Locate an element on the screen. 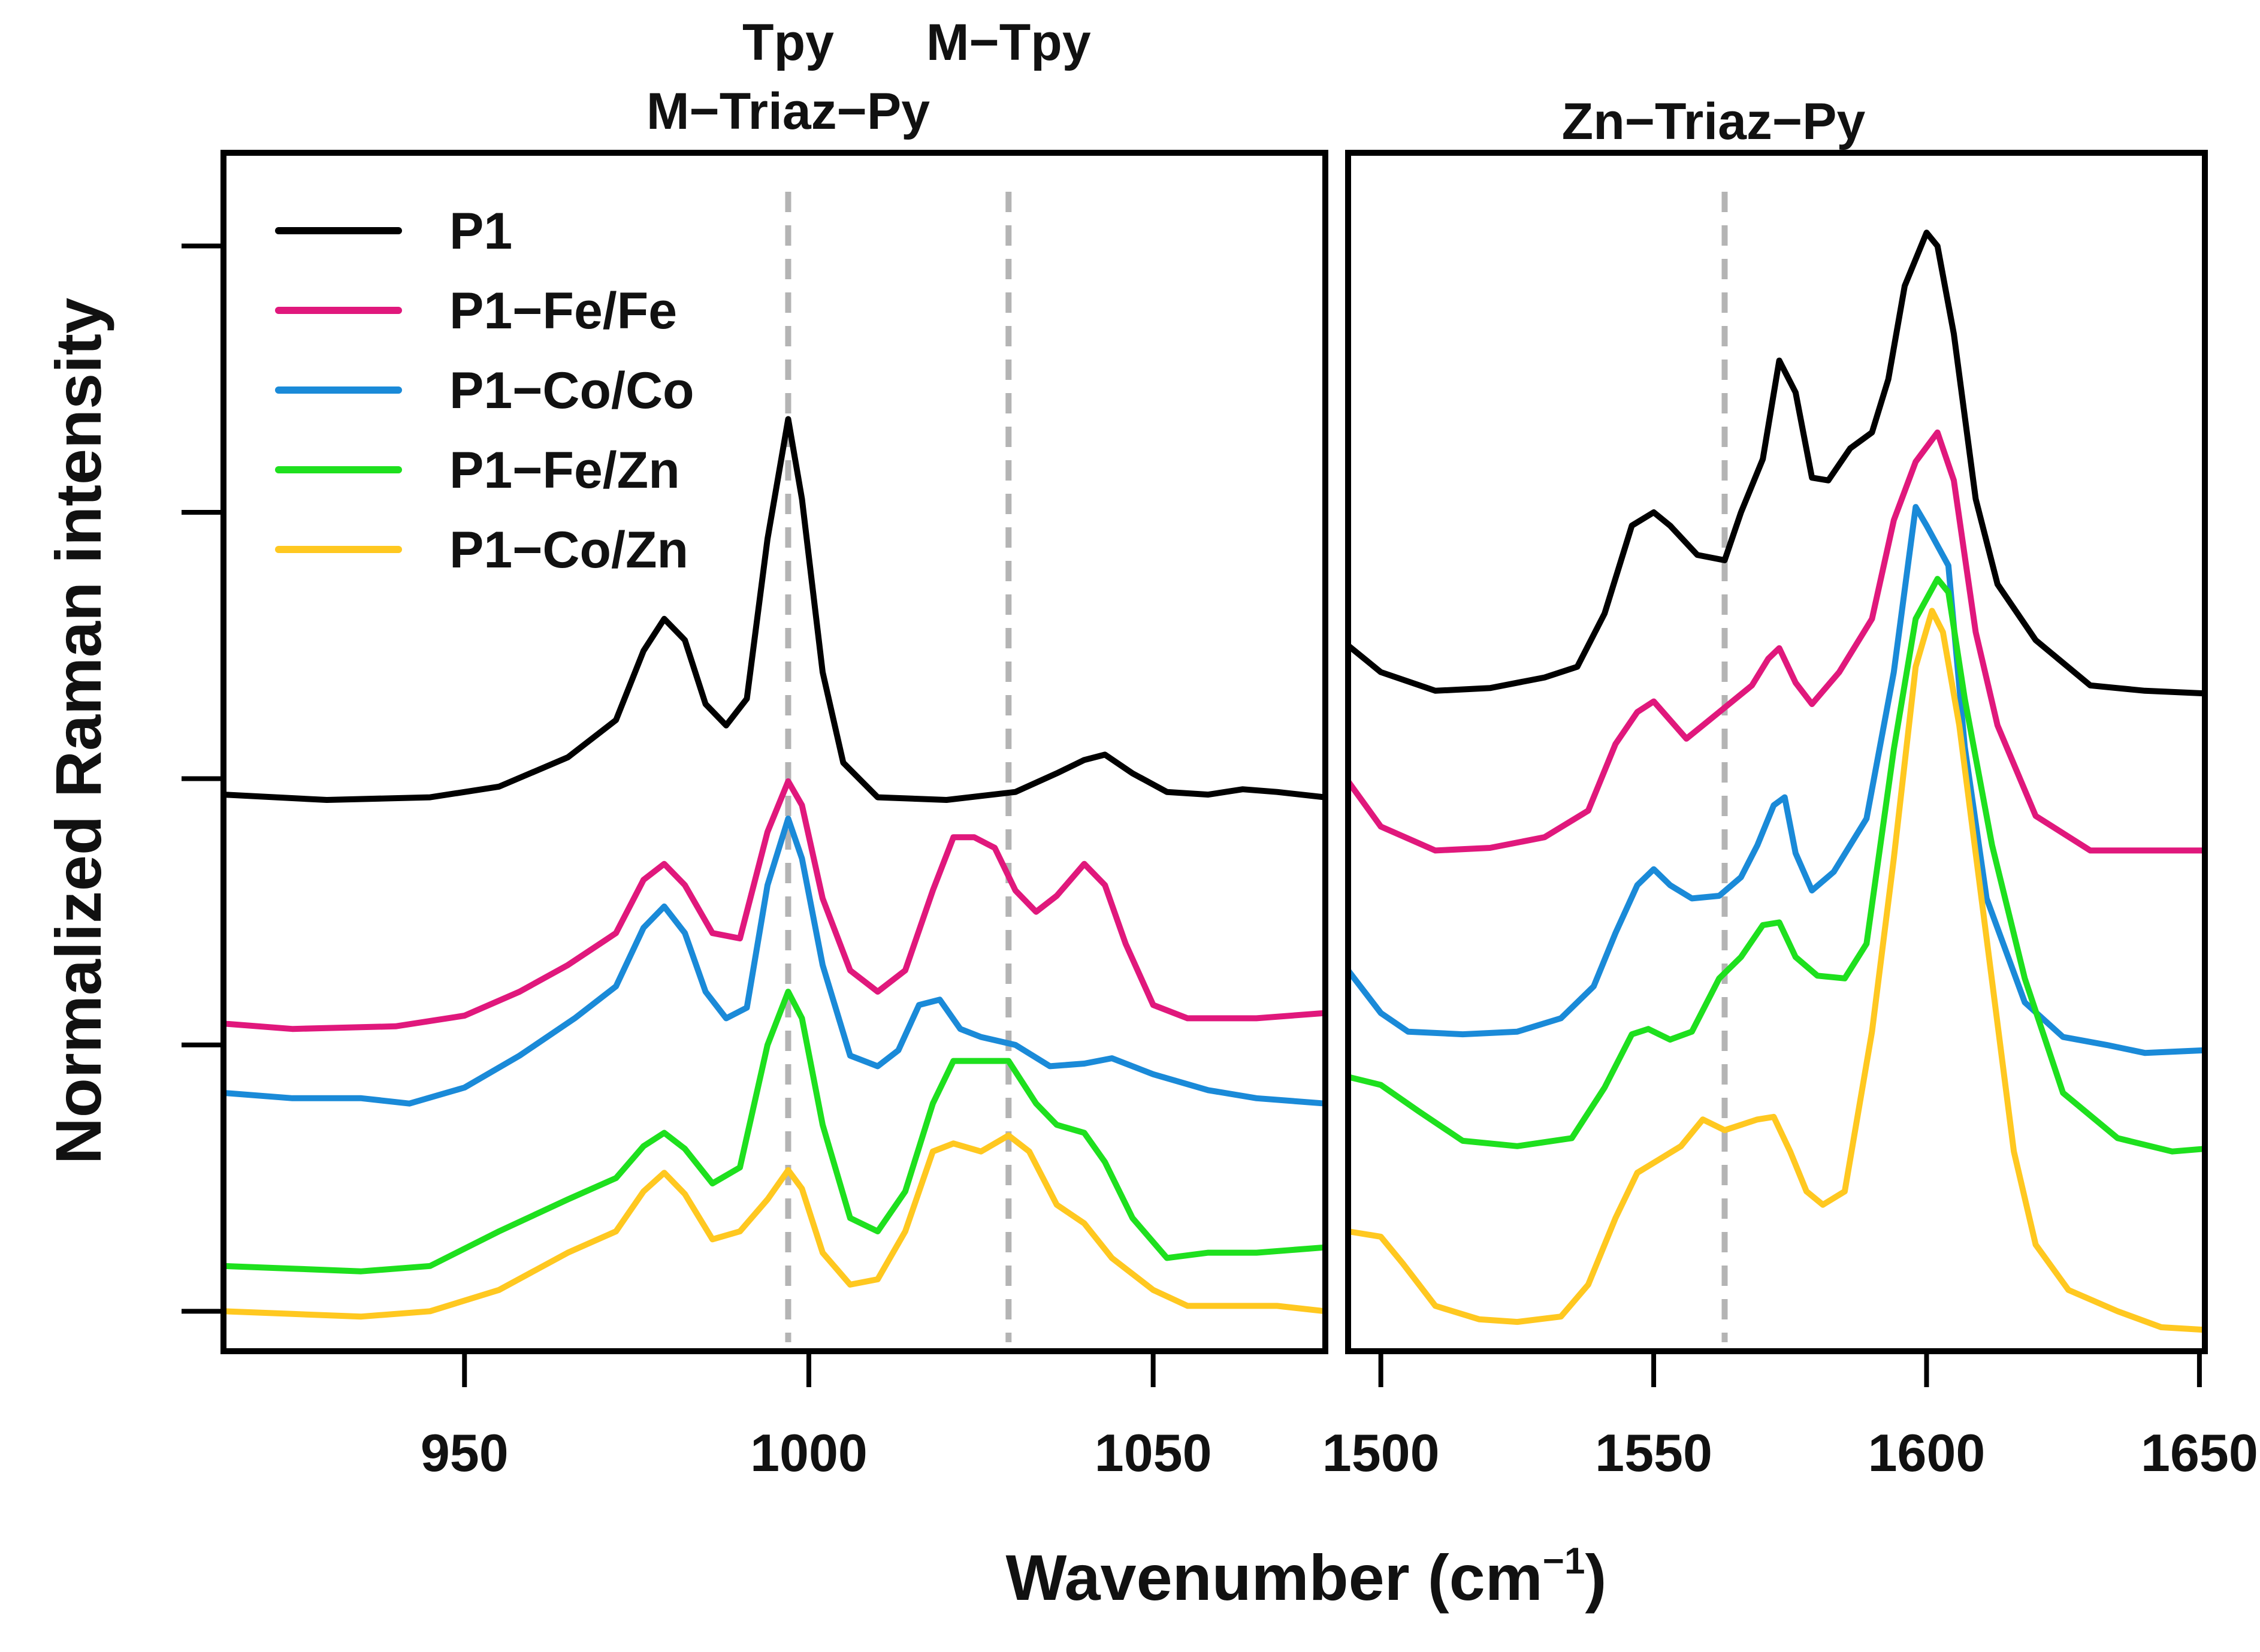 The image size is (2260, 1652). x-axis-title-close: ) is located at coordinates (1595, 1577).